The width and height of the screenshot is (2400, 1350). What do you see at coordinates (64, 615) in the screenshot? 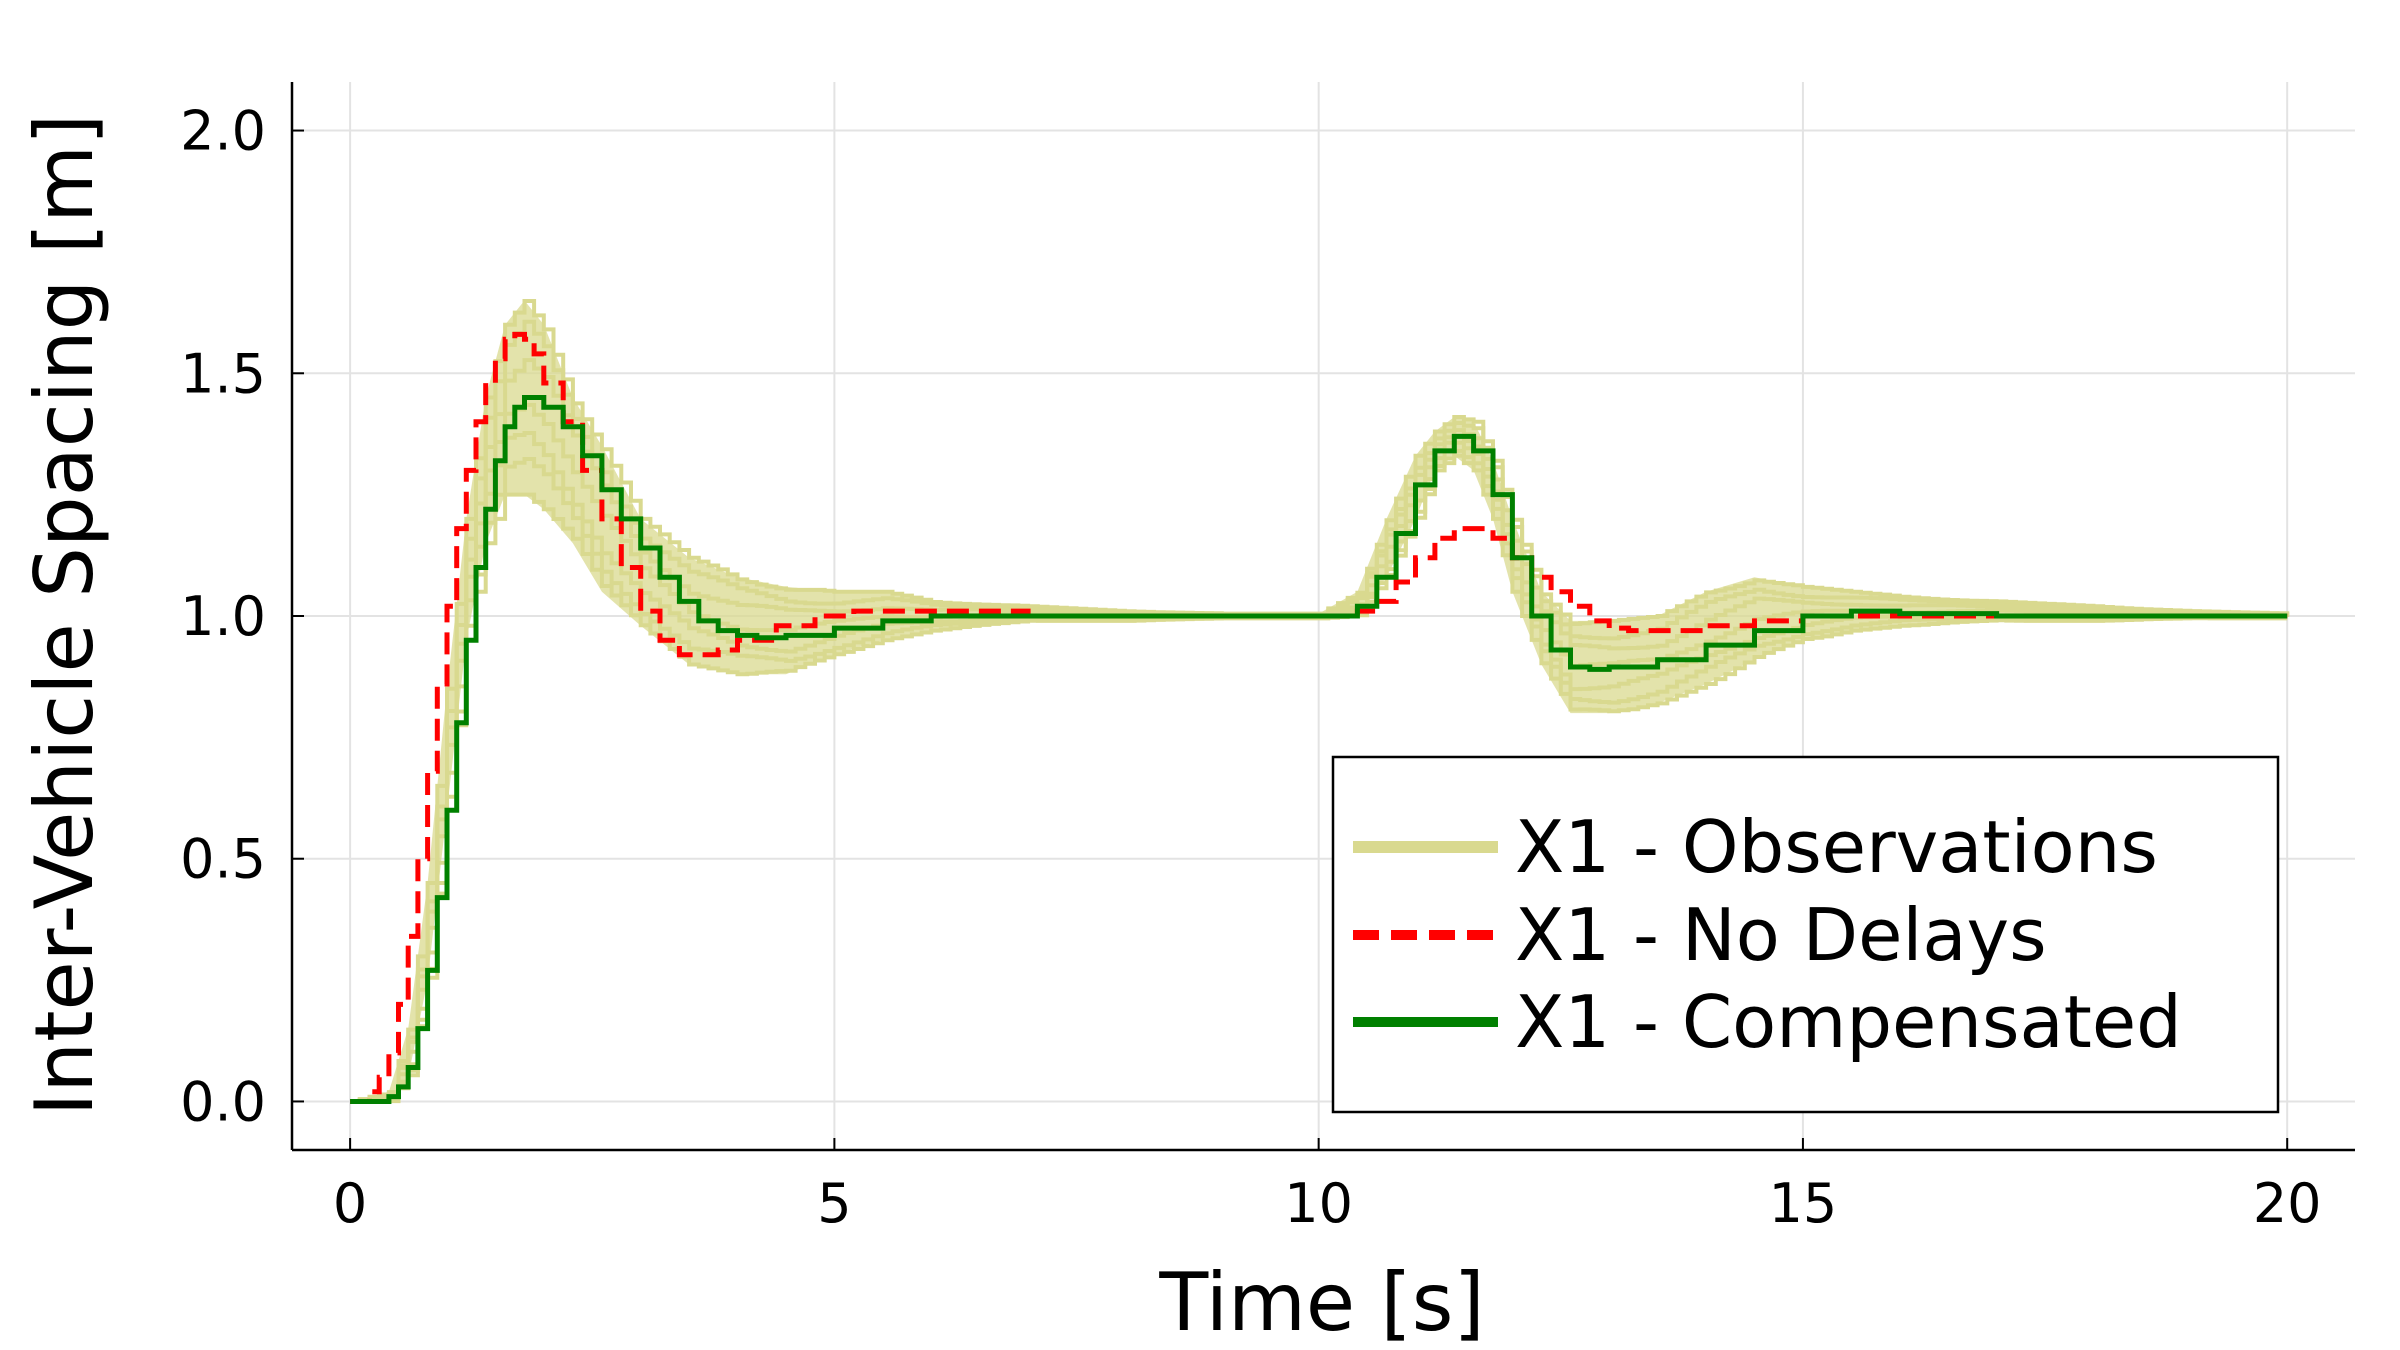
I see `y-axis-title: Inter-Vehicle Spacing [m]` at bounding box center [64, 615].